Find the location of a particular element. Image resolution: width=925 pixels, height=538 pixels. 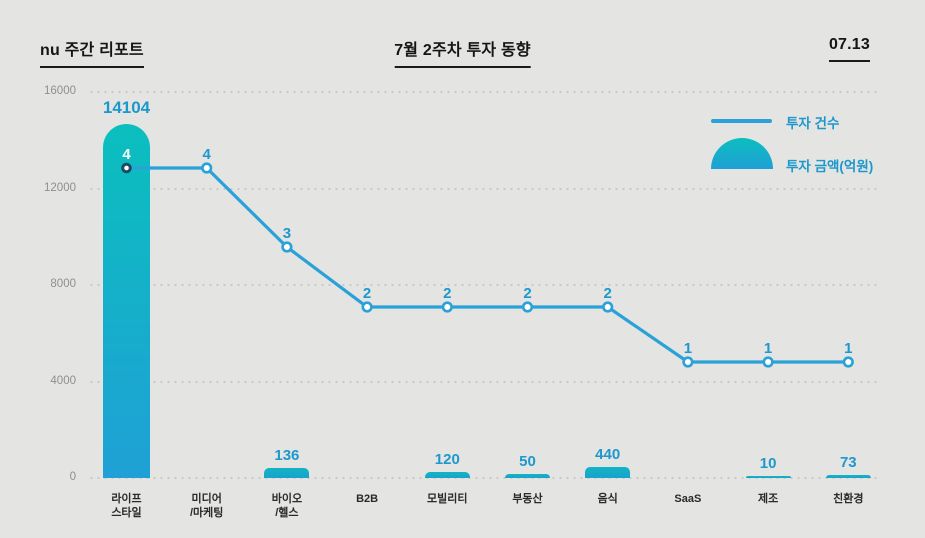

x-axis-label-친환경: 친환경 is located at coordinates (848, 499).